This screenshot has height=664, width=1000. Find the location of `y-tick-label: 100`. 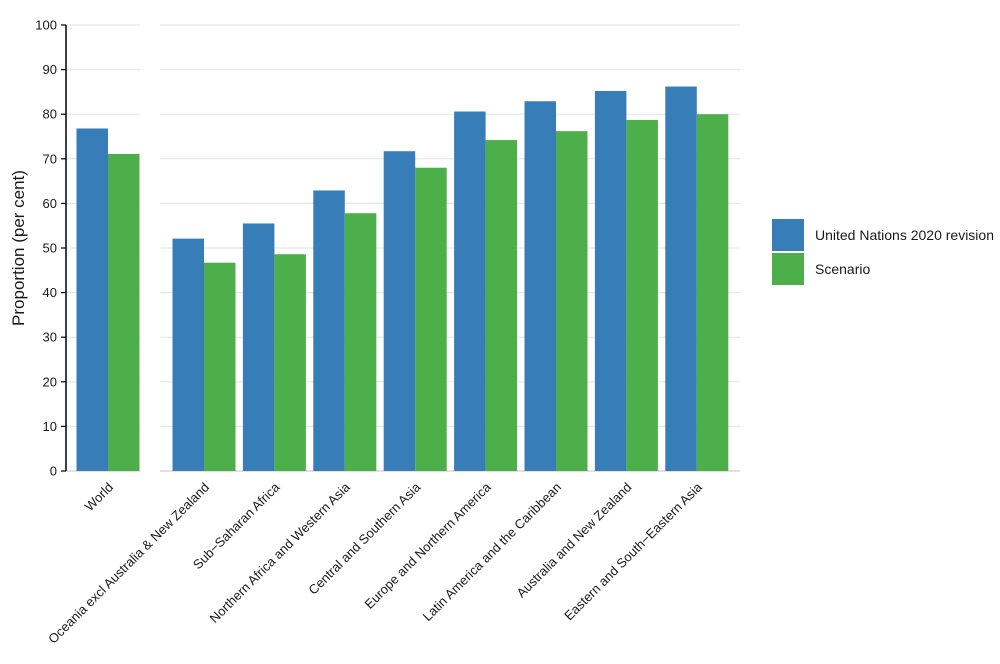

y-tick-label: 100 is located at coordinates (46, 25).